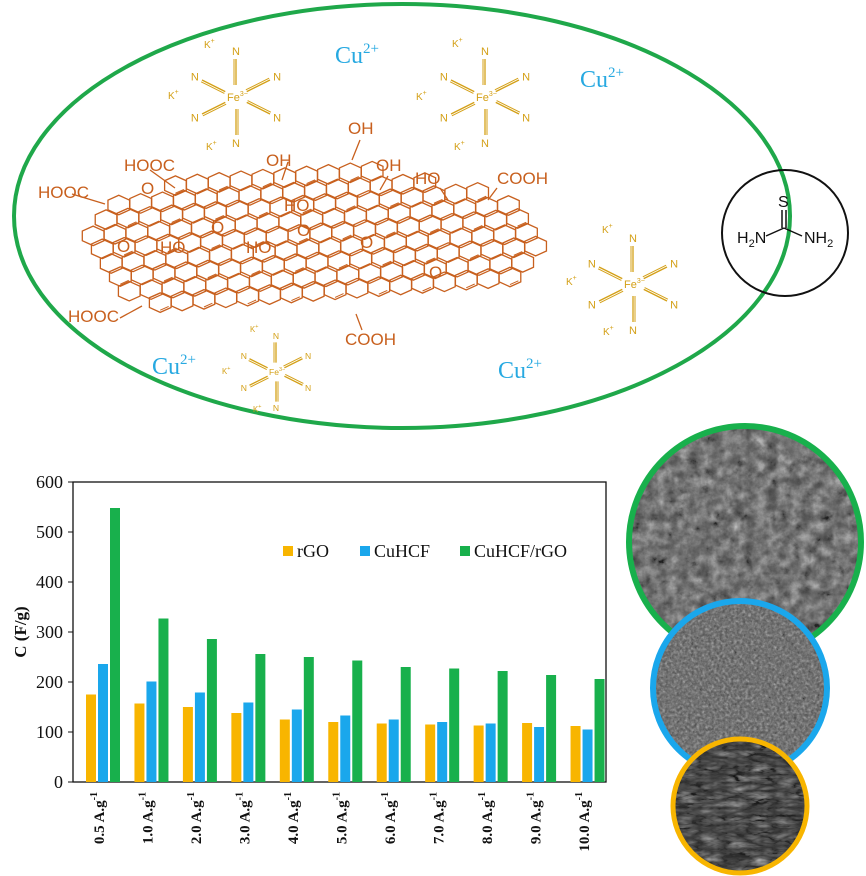  I want to click on group-o: O, so click(217, 227).